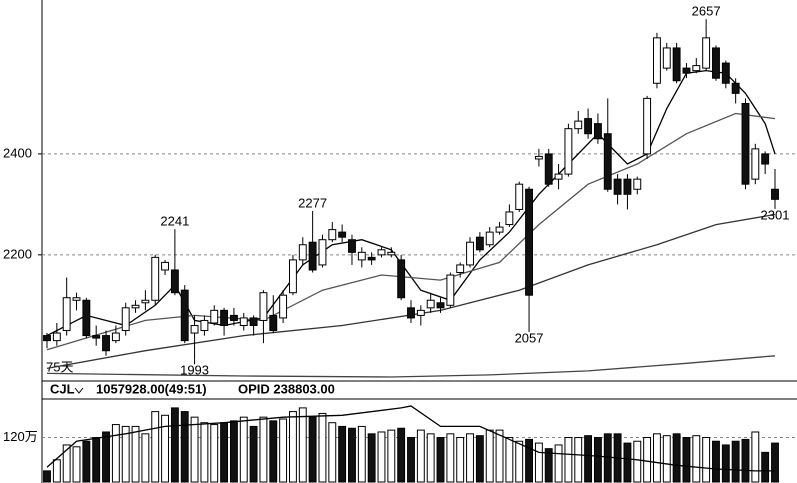 The height and width of the screenshot is (483, 797). What do you see at coordinates (706, 11) in the screenshot?
I see `extreme-label: 2657` at bounding box center [706, 11].